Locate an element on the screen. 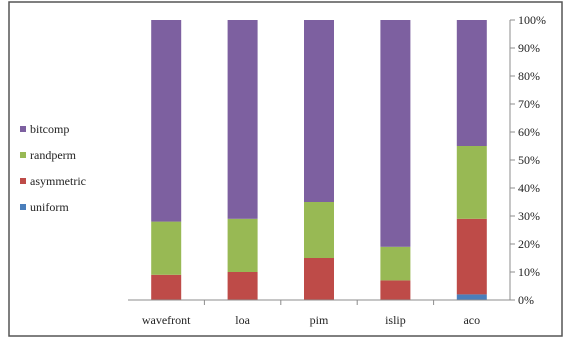 This screenshot has height=340, width=571. legend-swatch-randperm is located at coordinates (23, 155).